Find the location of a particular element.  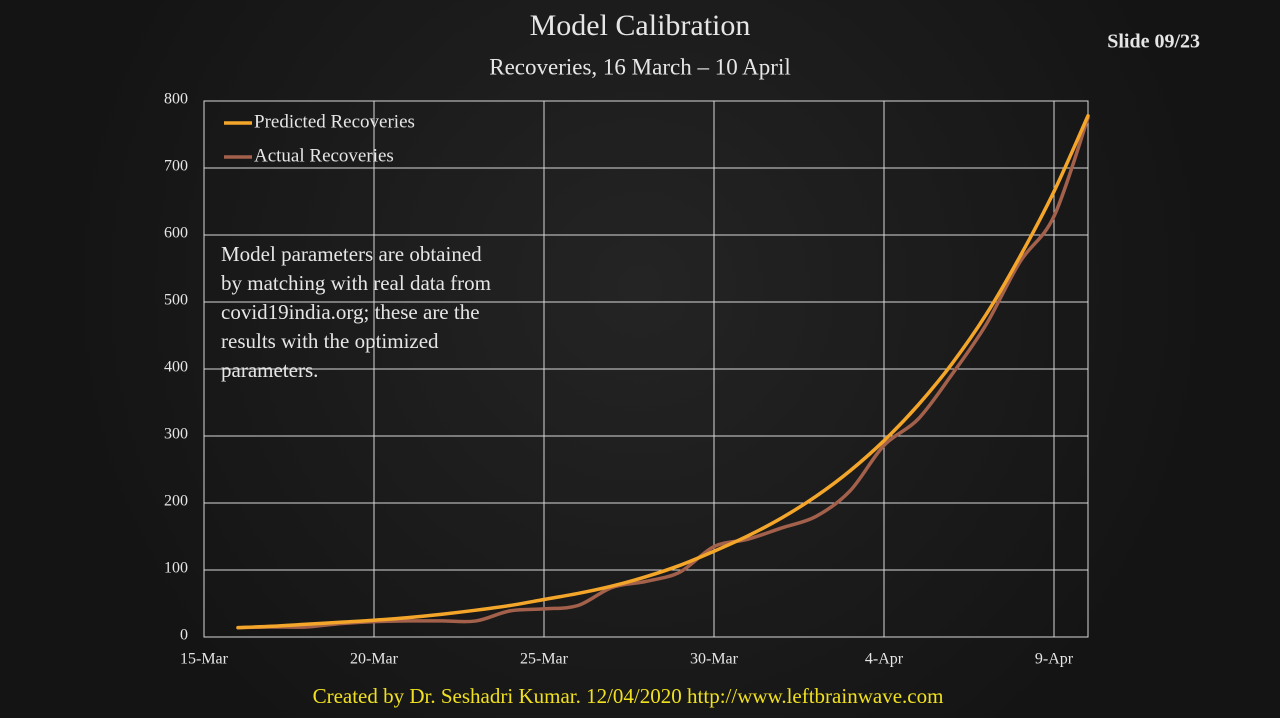

y-tick-label: 300 is located at coordinates (176, 434).